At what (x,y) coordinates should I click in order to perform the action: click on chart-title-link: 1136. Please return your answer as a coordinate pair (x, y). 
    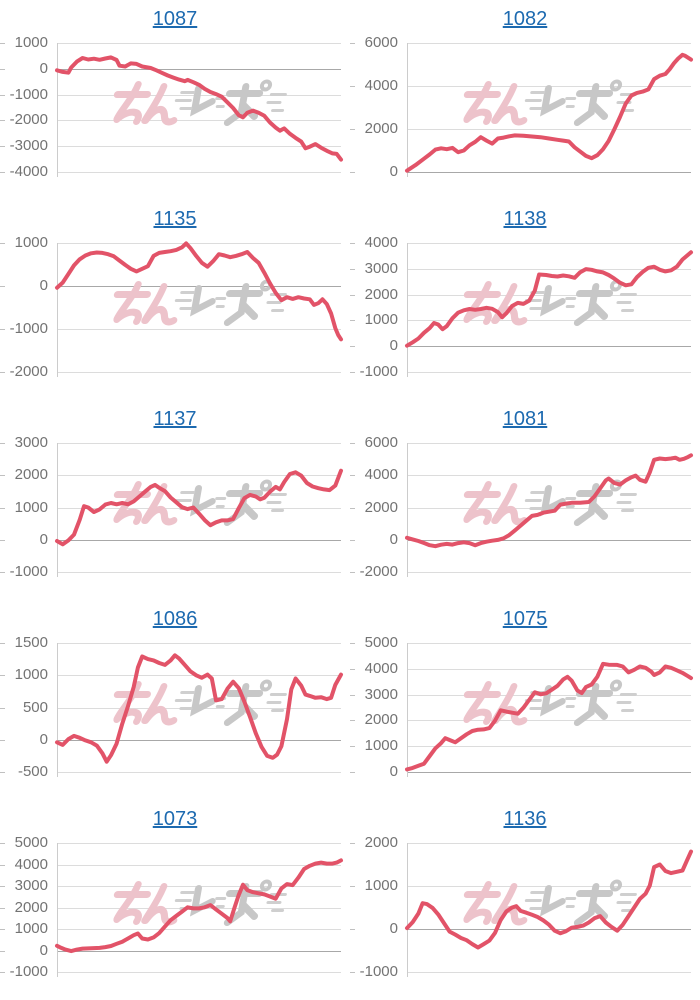
    Looking at the image, I should click on (525, 819).